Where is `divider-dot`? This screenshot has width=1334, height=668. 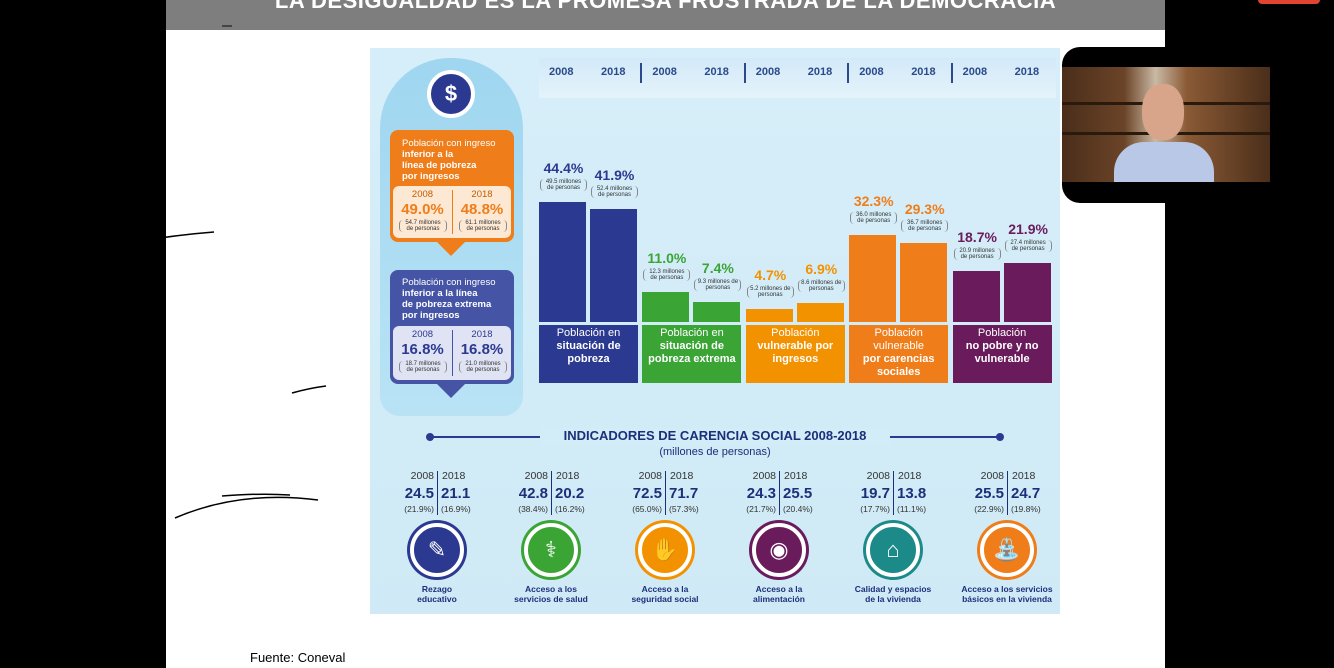 divider-dot is located at coordinates (430, 437).